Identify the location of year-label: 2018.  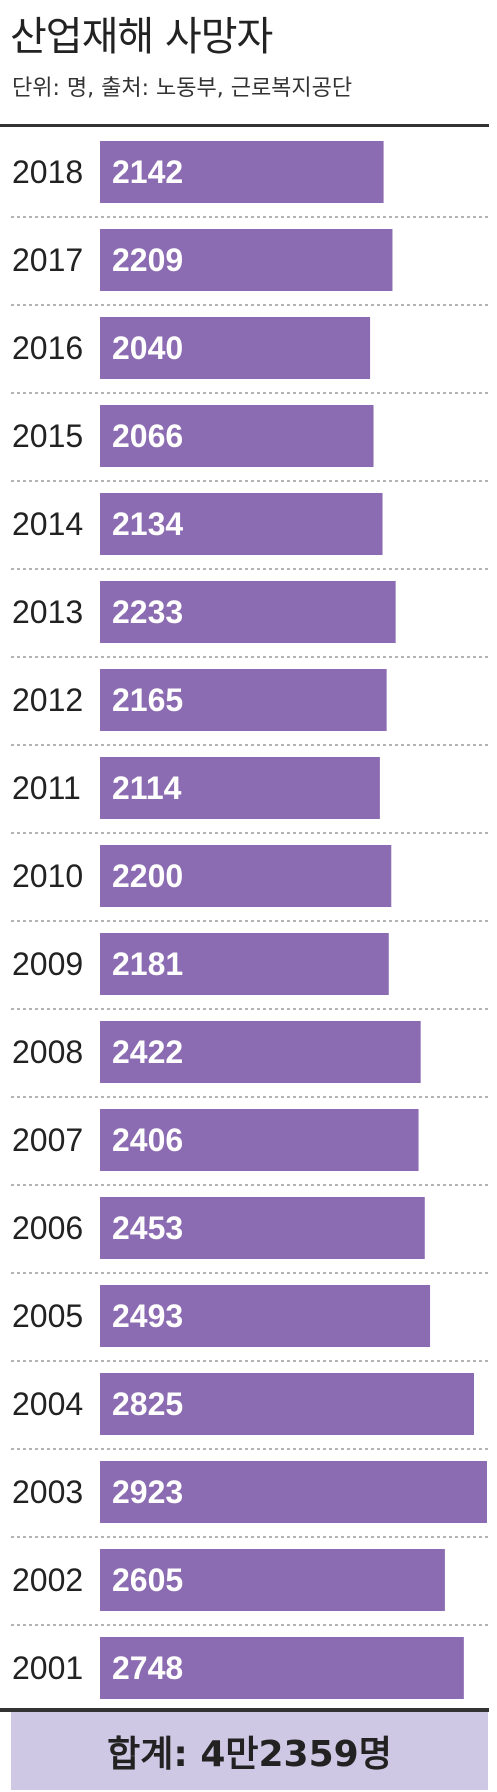
(47, 172).